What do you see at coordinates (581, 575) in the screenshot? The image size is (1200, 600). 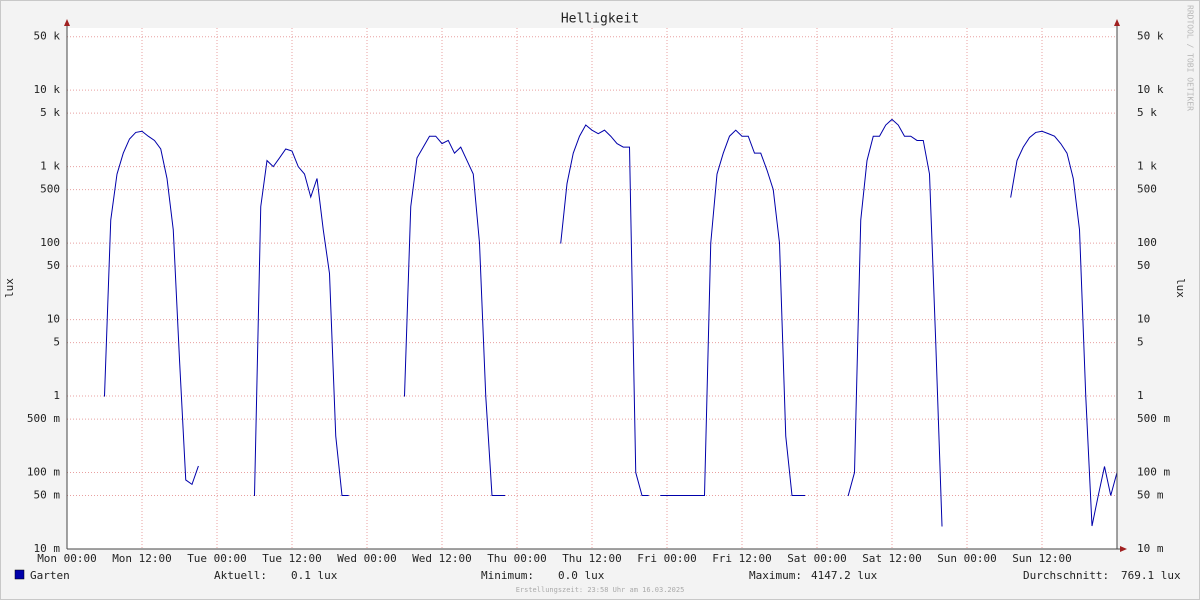 I see `stat-value: 0.0 lux` at bounding box center [581, 575].